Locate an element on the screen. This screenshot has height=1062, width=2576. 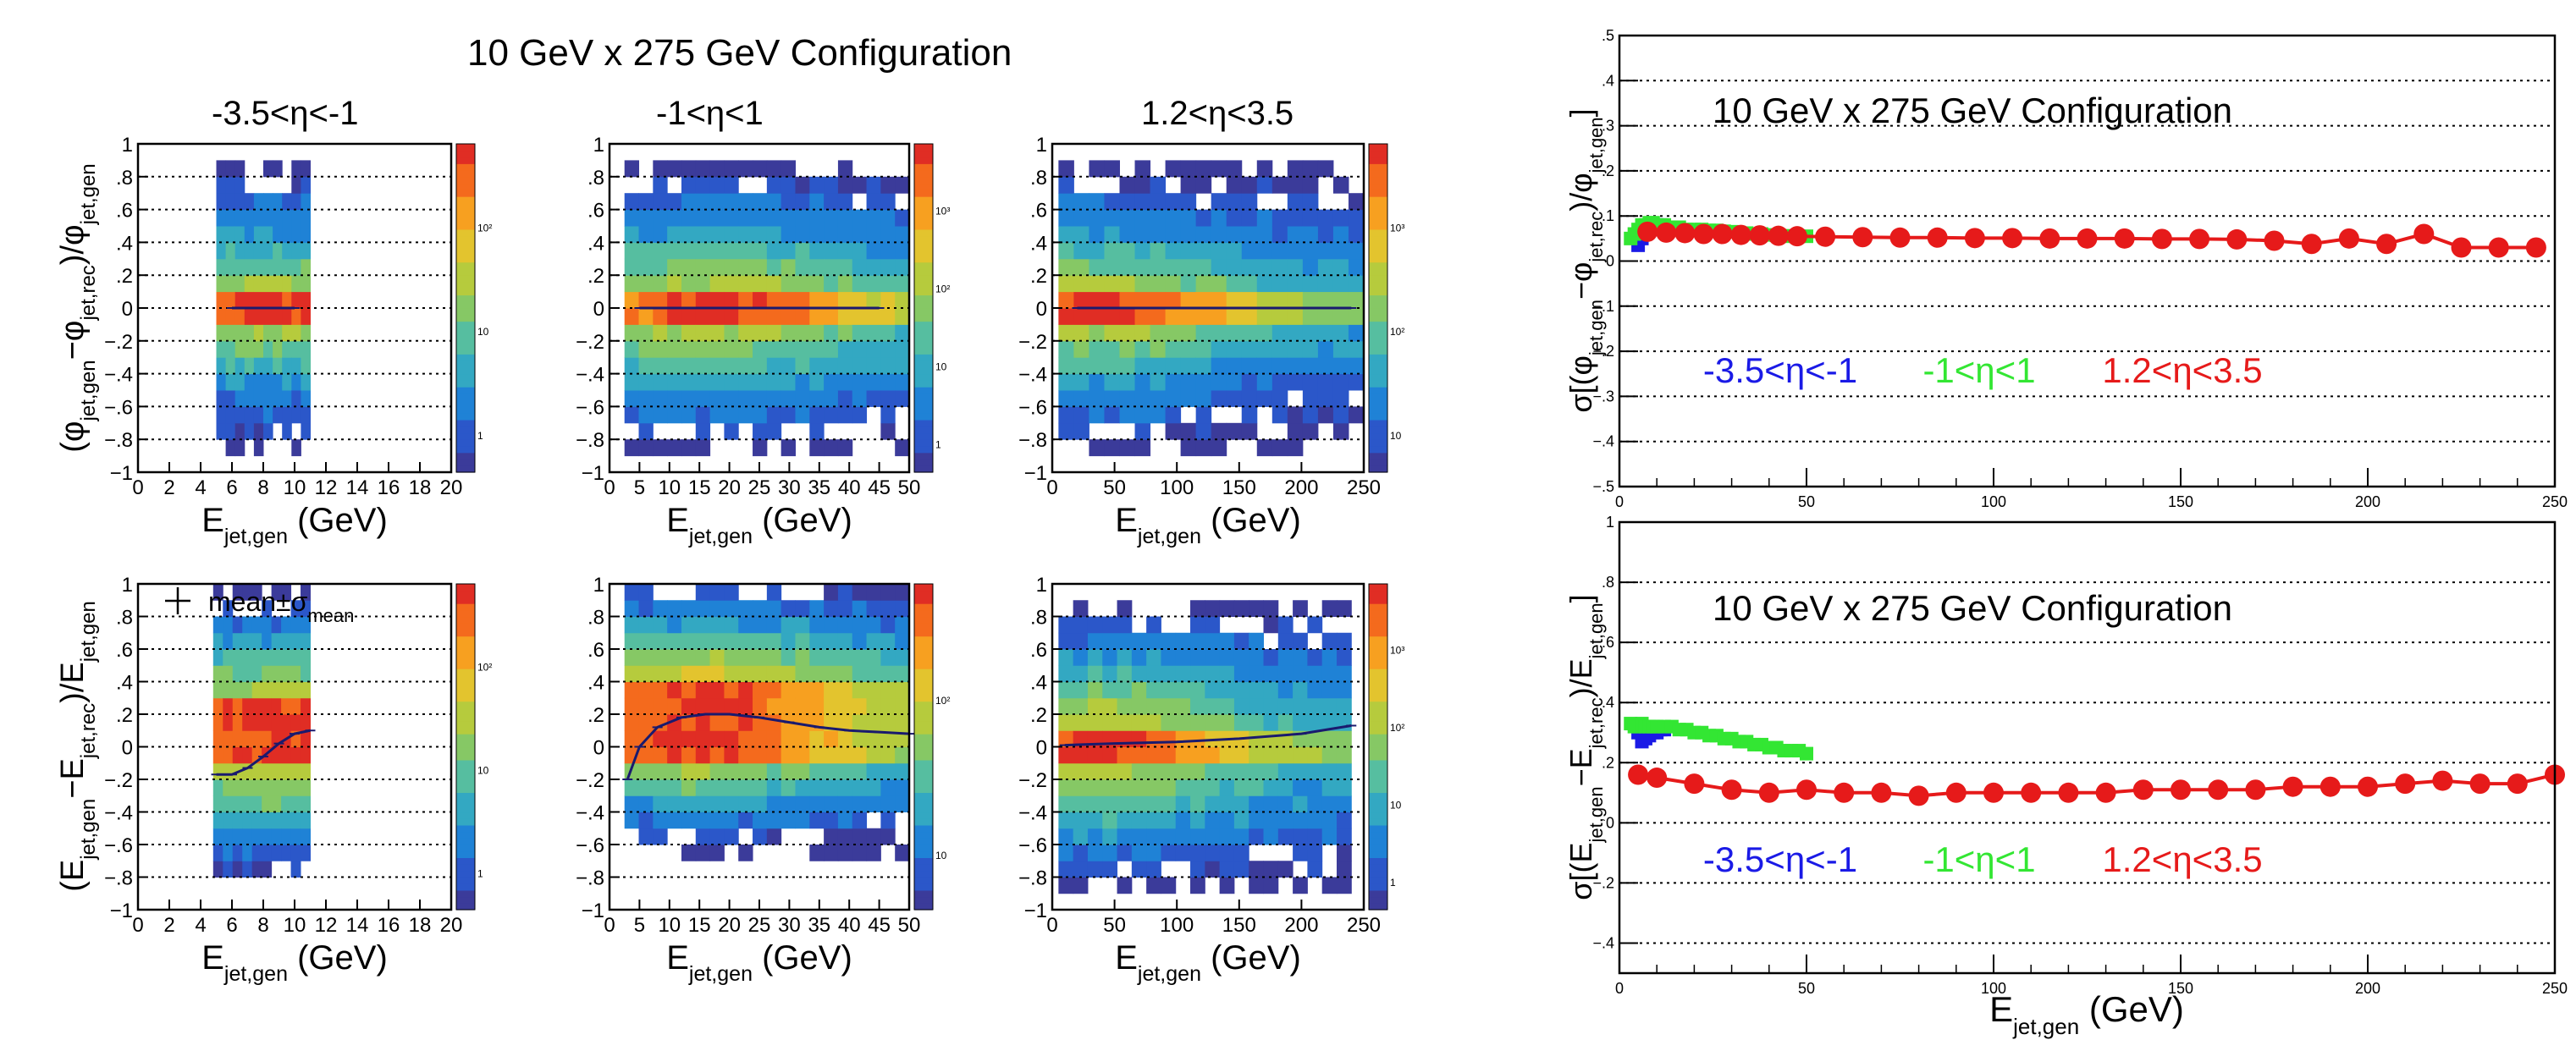
colorbar-frame is located at coordinates (1378, 308).